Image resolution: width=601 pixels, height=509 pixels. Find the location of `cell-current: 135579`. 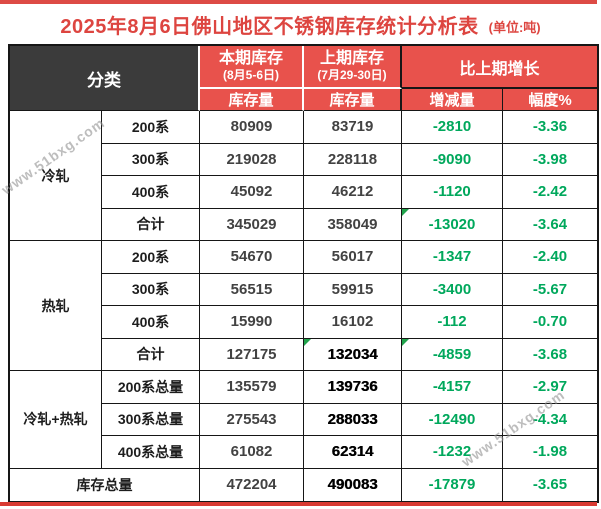

cell-current: 135579 is located at coordinates (252, 387).